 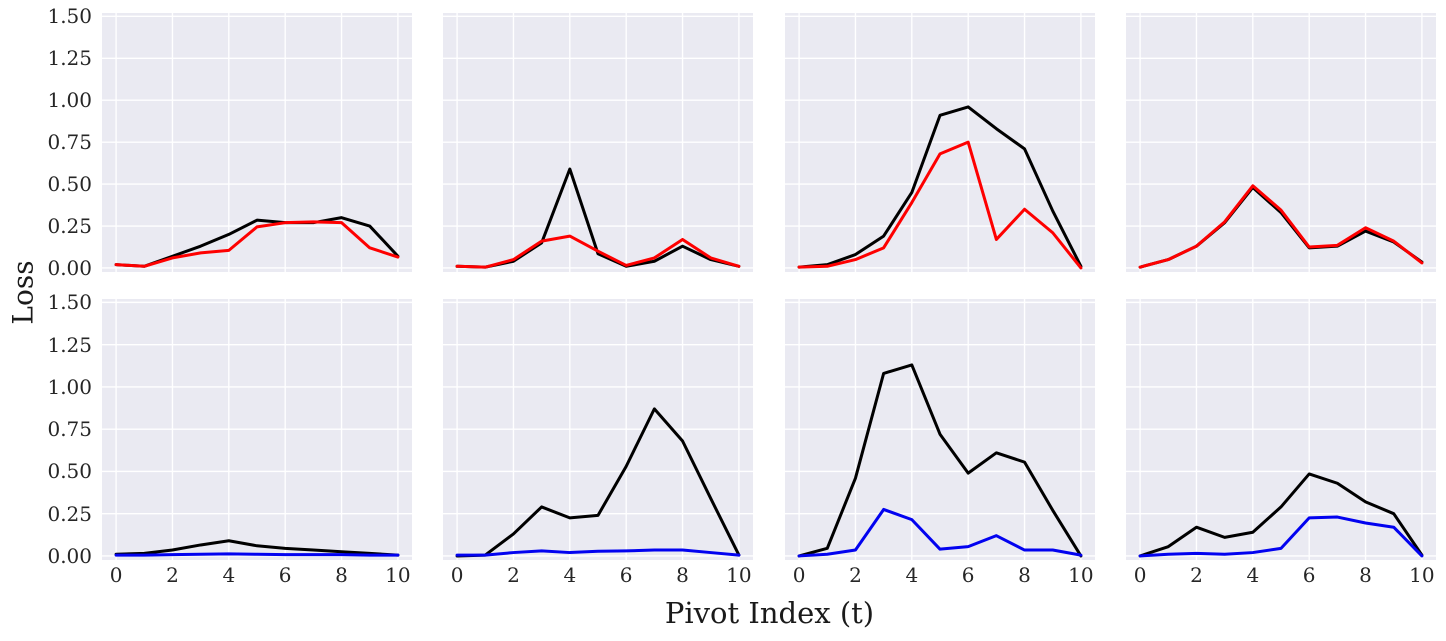 I want to click on x-axis-label: Pivot Index (t), so click(x=769, y=613).